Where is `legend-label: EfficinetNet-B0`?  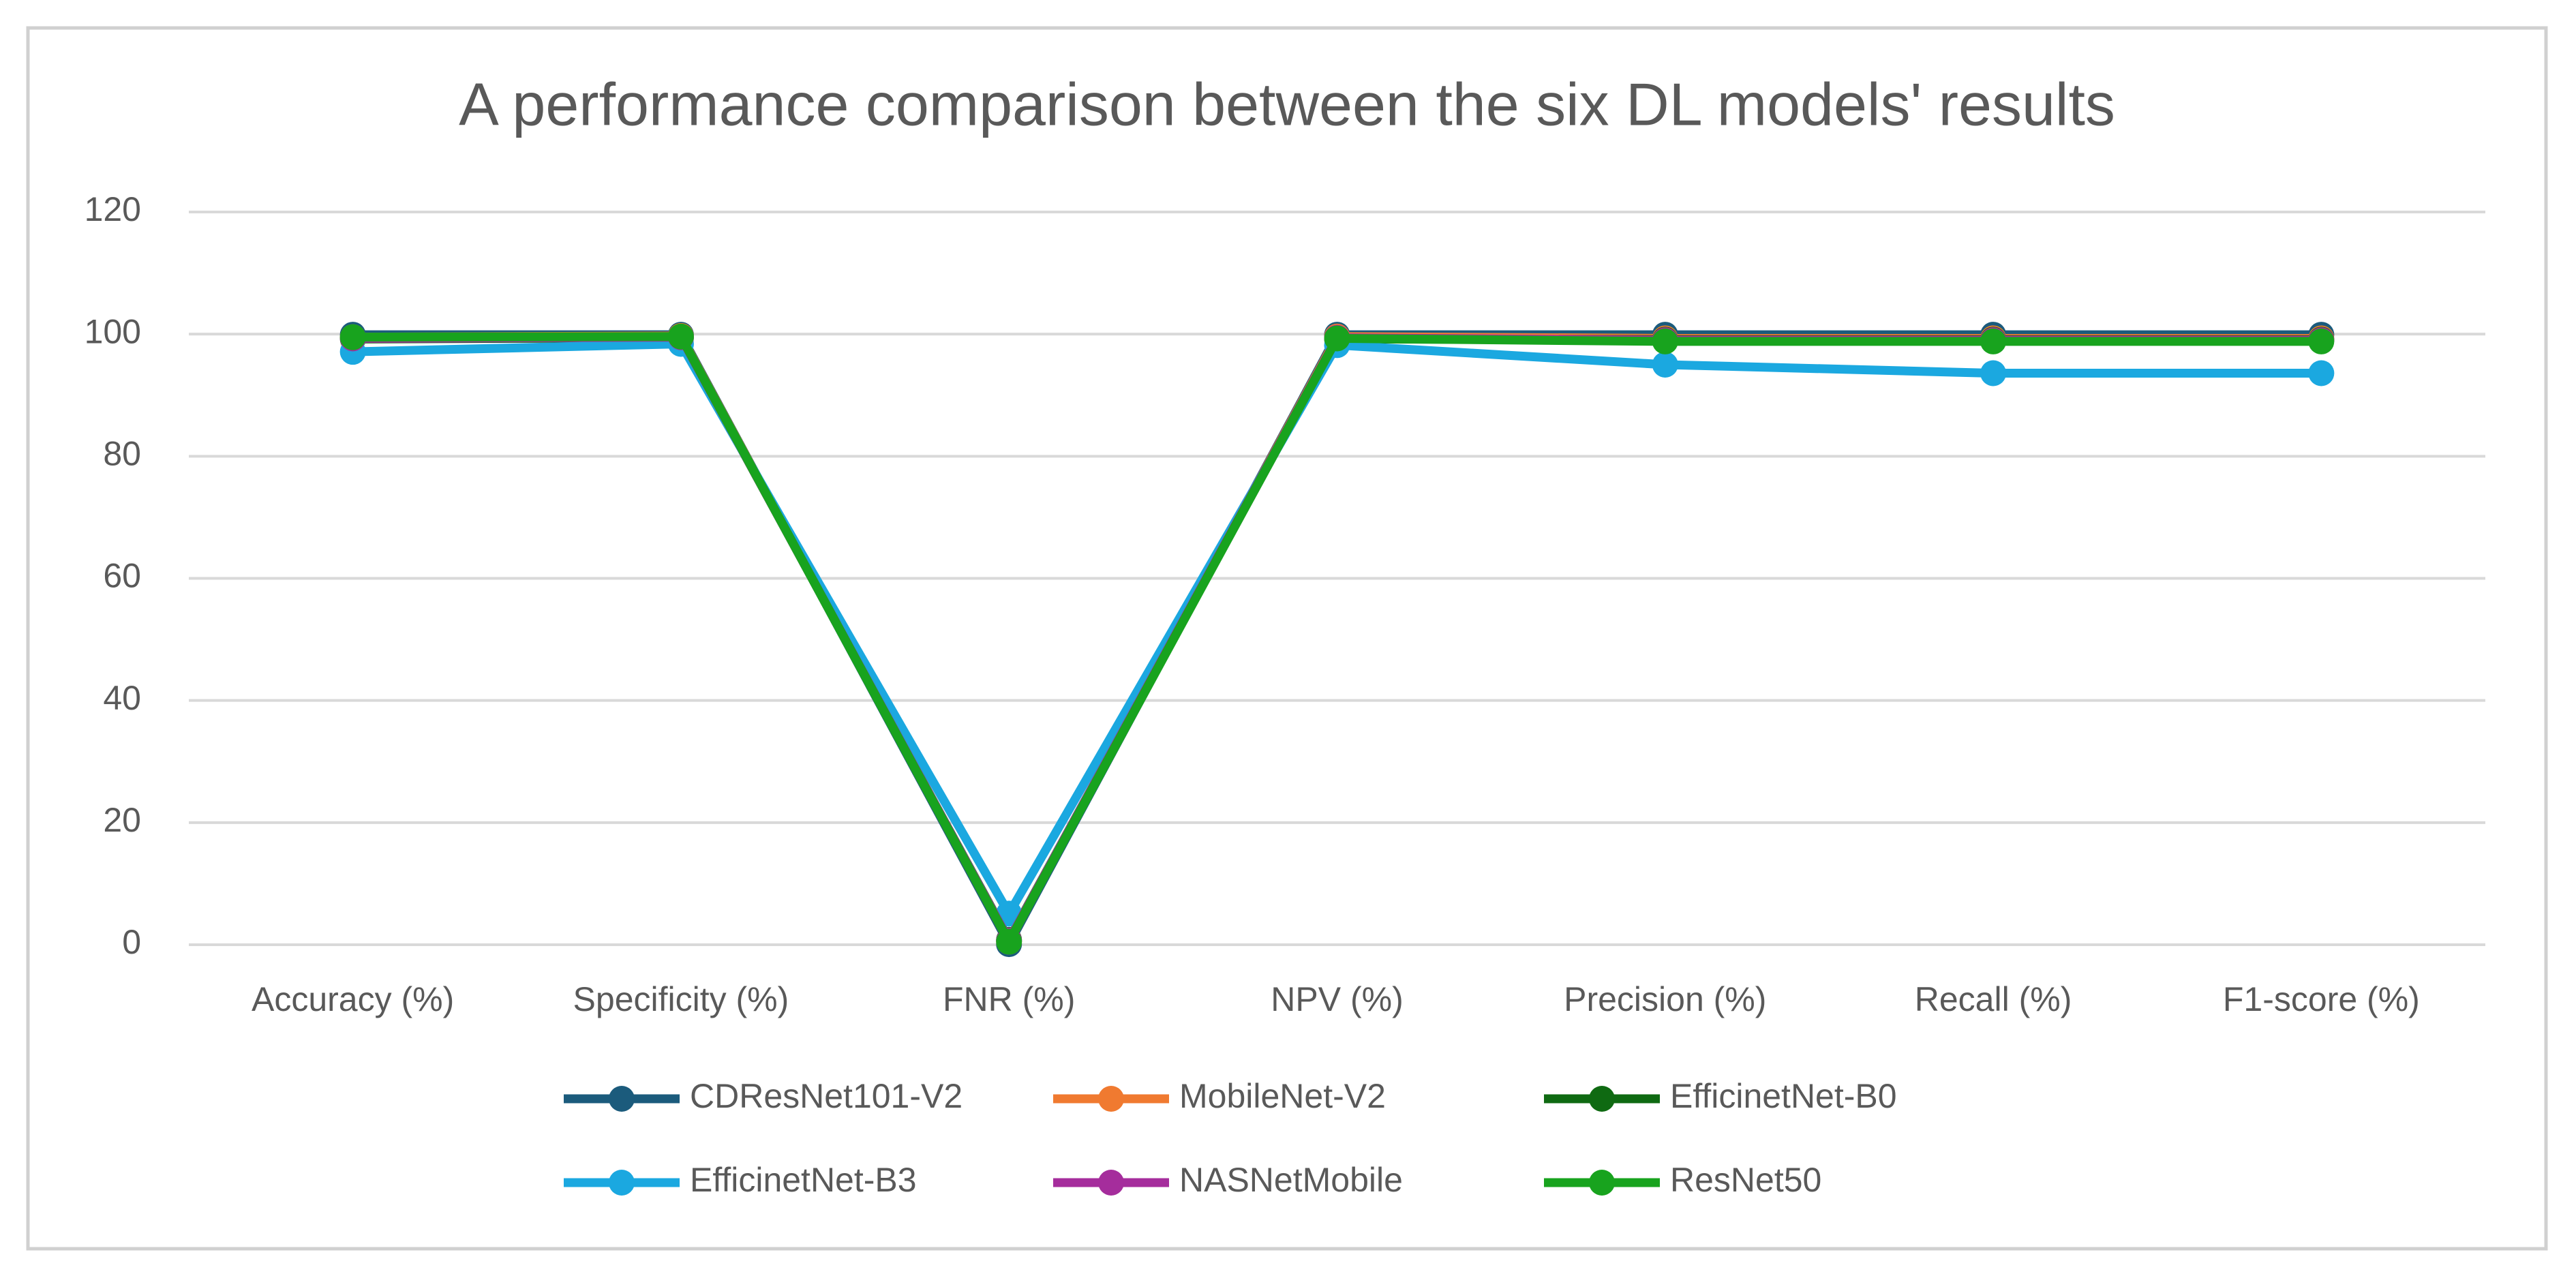 legend-label: EfficinetNet-B0 is located at coordinates (1783, 1096).